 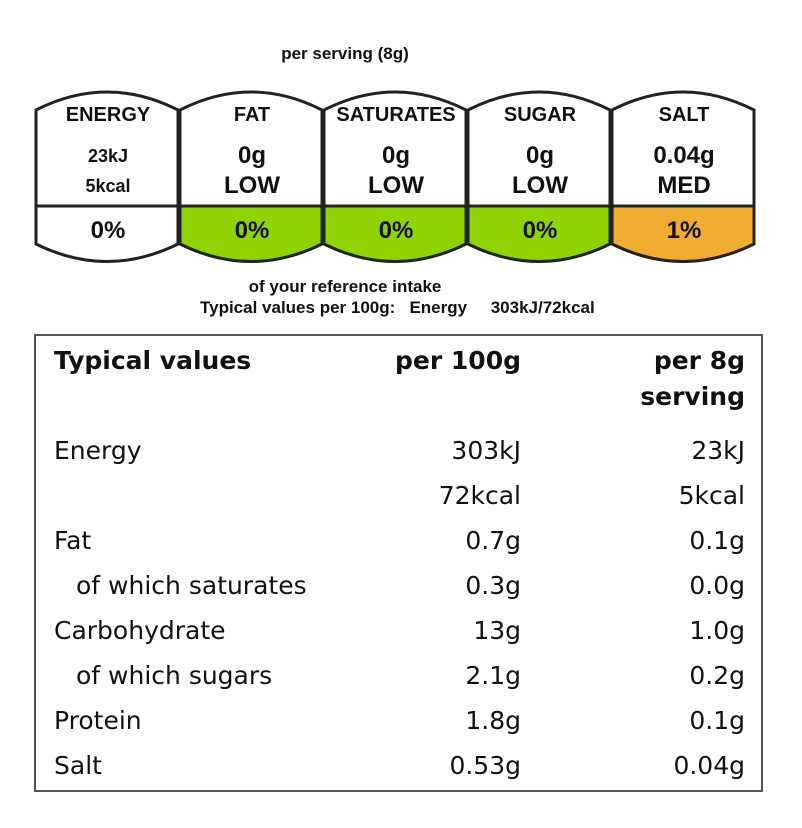 What do you see at coordinates (251, 155) in the screenshot?
I see `badge-fat-amount: 0g` at bounding box center [251, 155].